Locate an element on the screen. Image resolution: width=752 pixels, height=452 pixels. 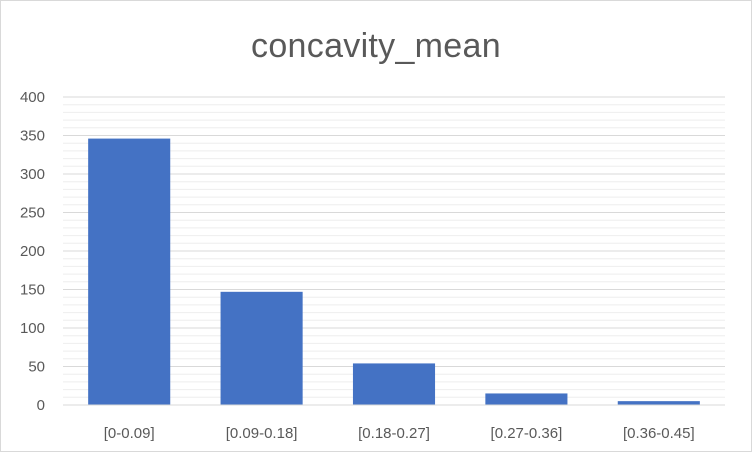
y-tick-labels: 0 50 100 150 200 250 300 350 400 is located at coordinates (32, 251).